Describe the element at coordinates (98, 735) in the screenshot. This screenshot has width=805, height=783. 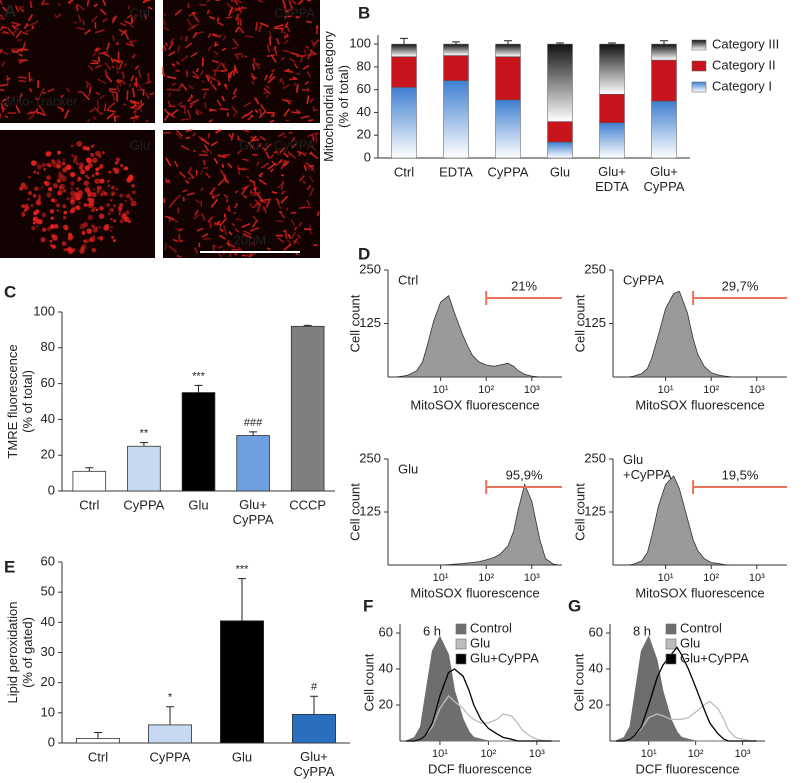
I see `error-bar` at that location.